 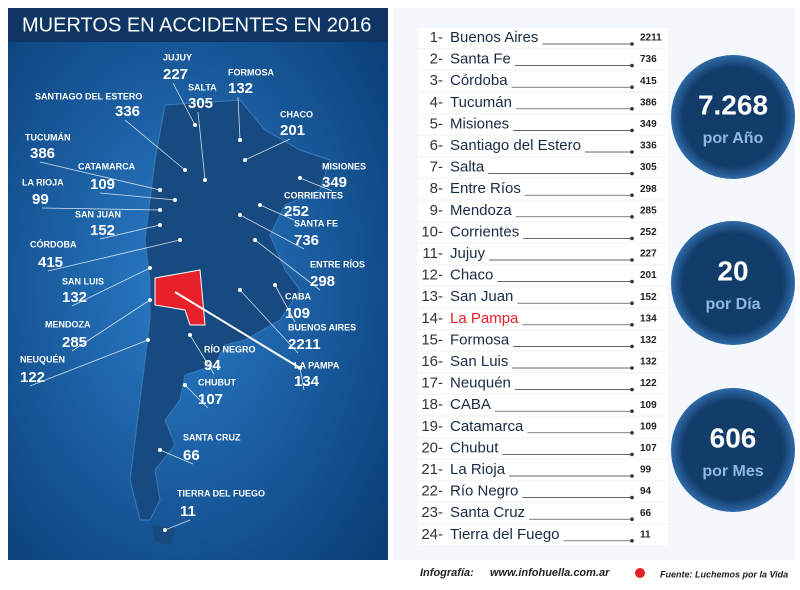 I want to click on map-province: LA PAMPA, so click(x=317, y=365).